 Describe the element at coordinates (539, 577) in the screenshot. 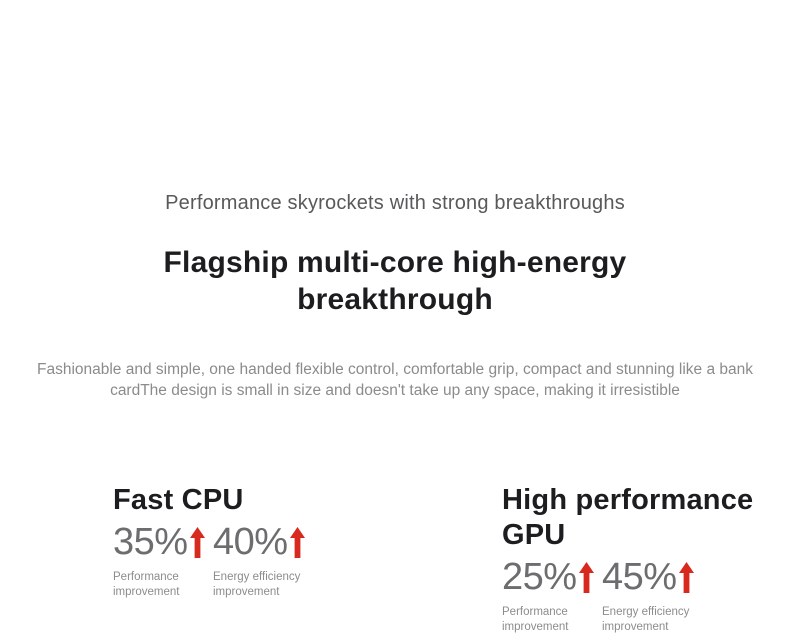

I see `stat-value: 25%` at that location.